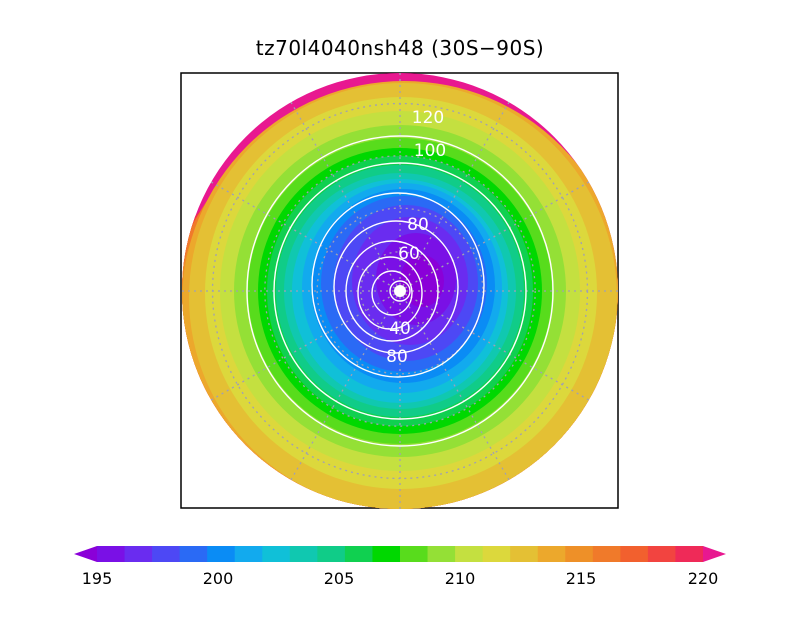 This screenshot has height=618, width=800. Describe the element at coordinates (218, 578) in the screenshot. I see `colorbar-tick-label: 200` at that location.